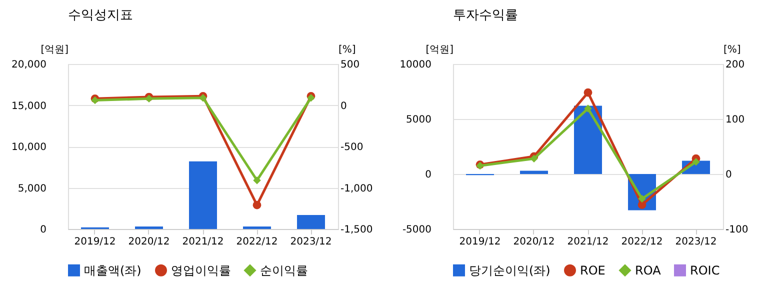 Image resolution: width=760 pixels, height=289 pixels. What do you see at coordinates (705, 270) in the screenshot?
I see `legend-label: ROIC` at bounding box center [705, 270].